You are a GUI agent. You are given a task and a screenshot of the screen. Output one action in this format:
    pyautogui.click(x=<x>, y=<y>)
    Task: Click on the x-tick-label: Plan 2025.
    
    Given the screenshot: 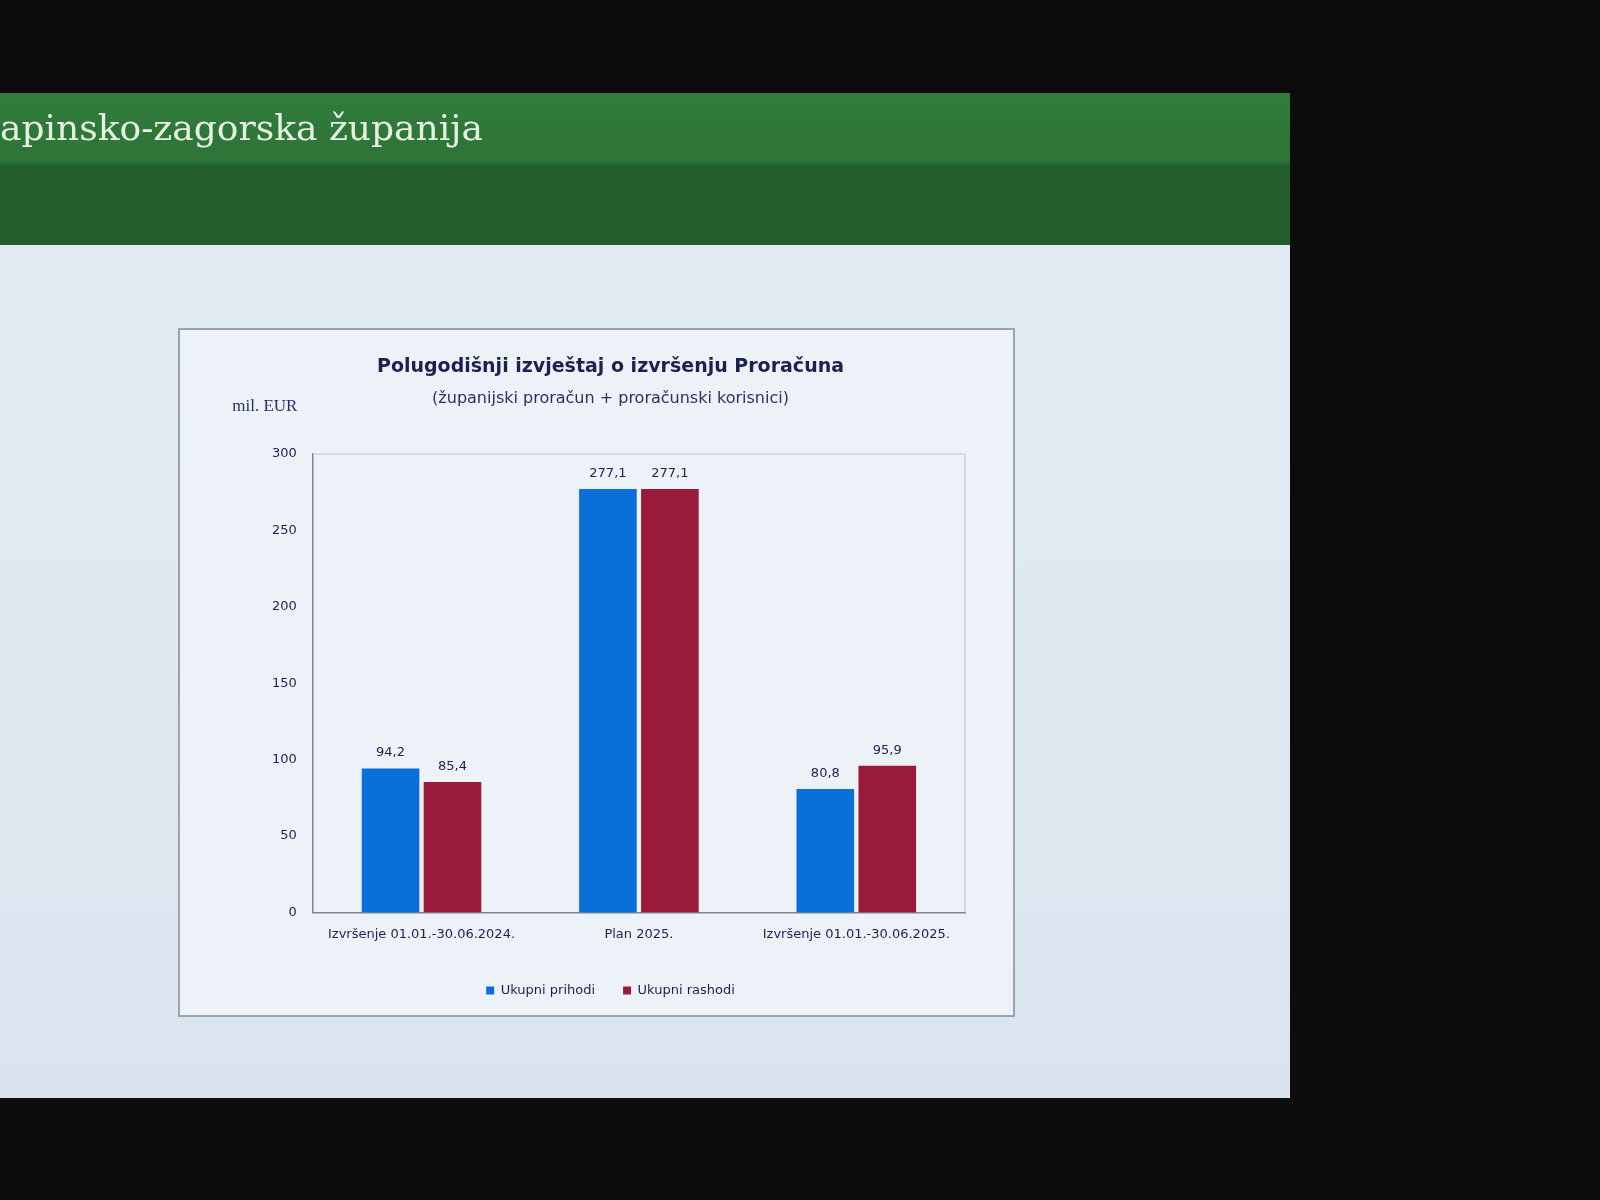 What is the action you would take?
    pyautogui.click(x=639, y=933)
    